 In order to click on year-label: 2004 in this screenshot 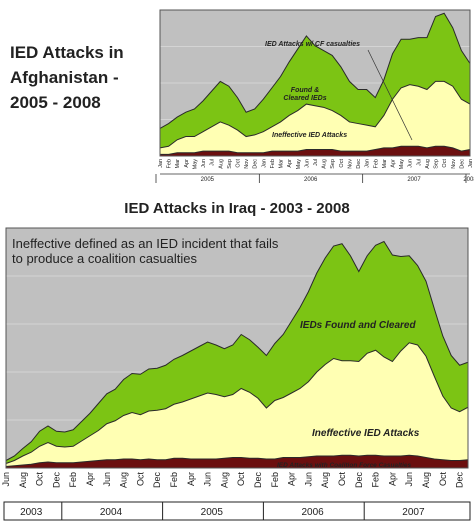, I will do `click(111, 512)`.